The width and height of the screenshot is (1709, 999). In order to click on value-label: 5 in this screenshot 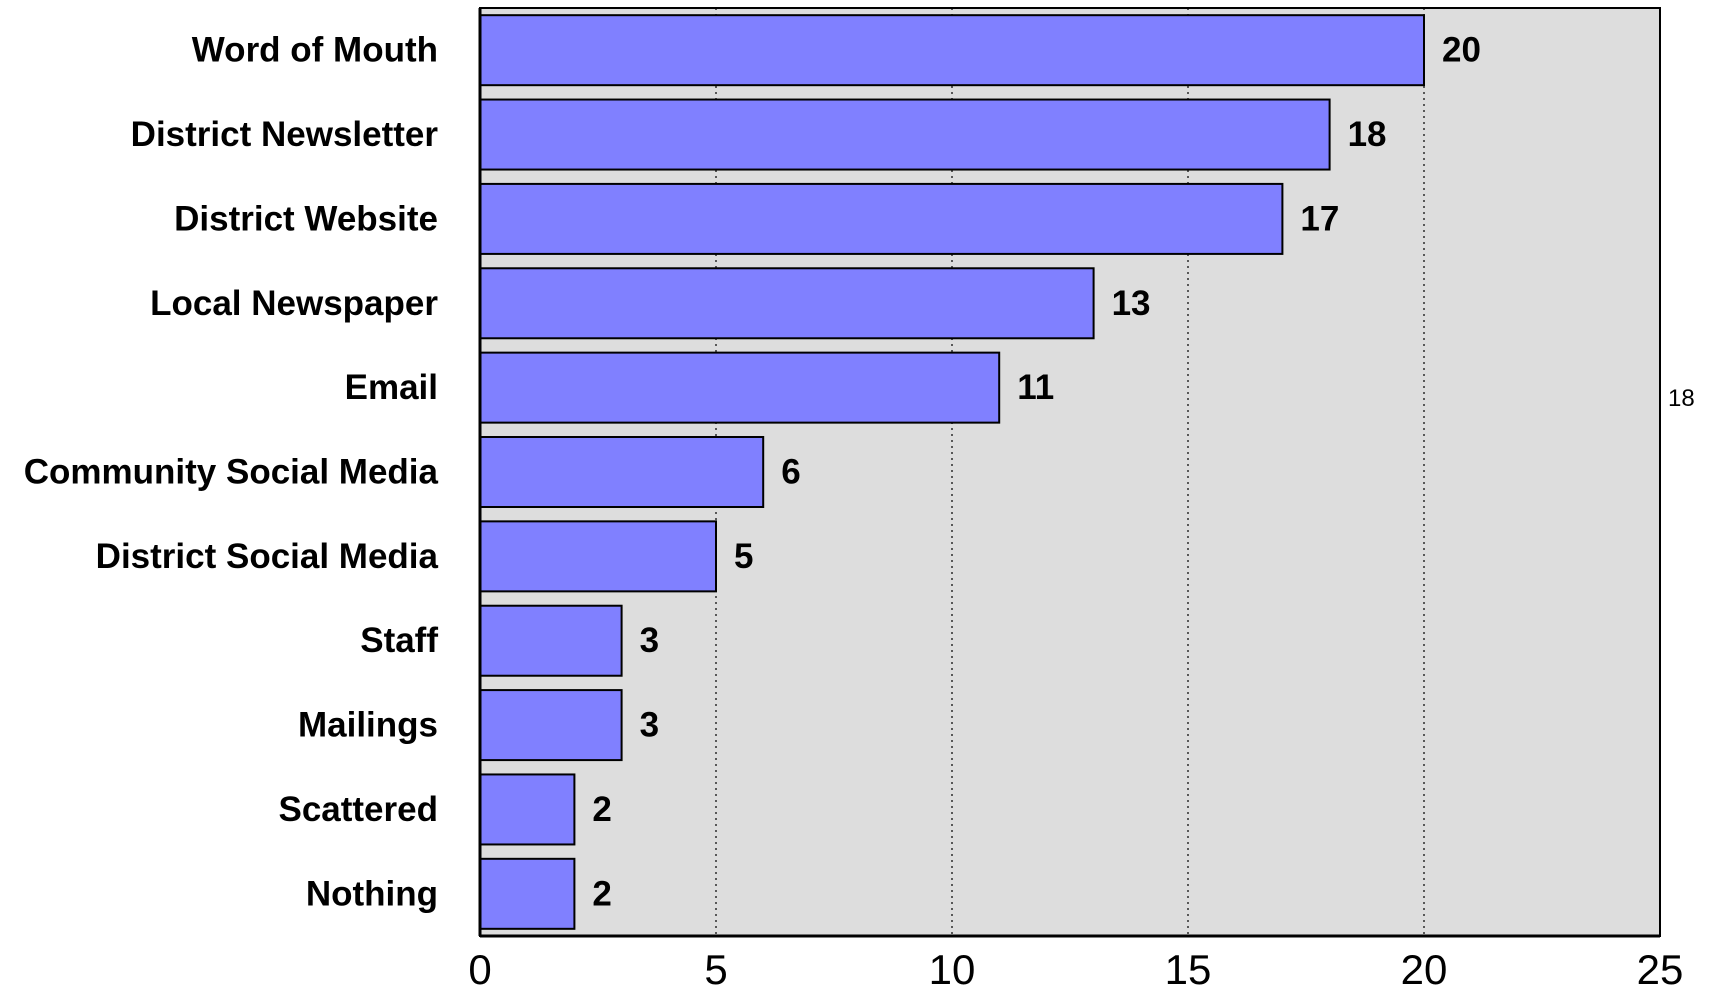, I will do `click(743, 556)`.